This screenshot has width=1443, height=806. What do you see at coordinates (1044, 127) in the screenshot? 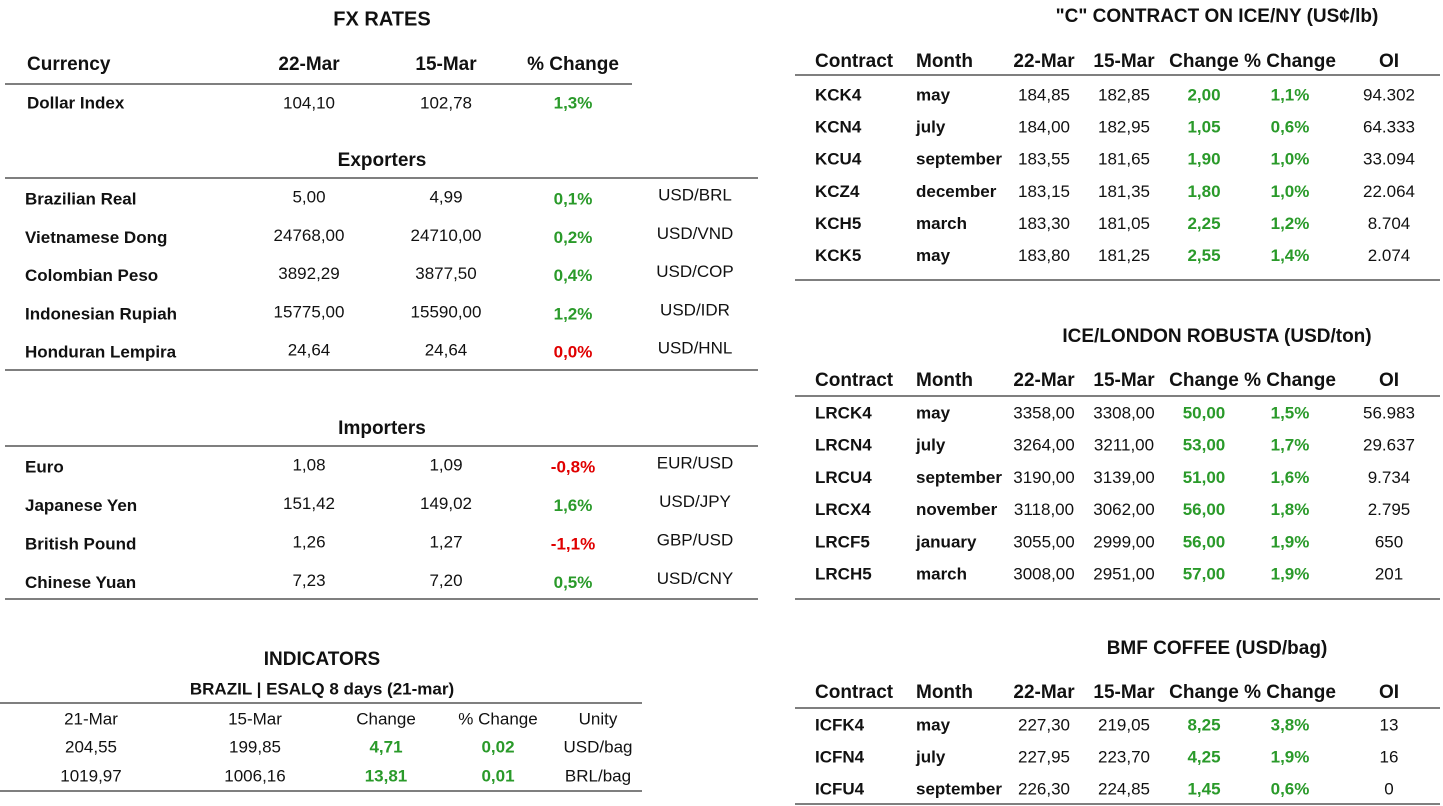
I see `cell: 184,00` at bounding box center [1044, 127].